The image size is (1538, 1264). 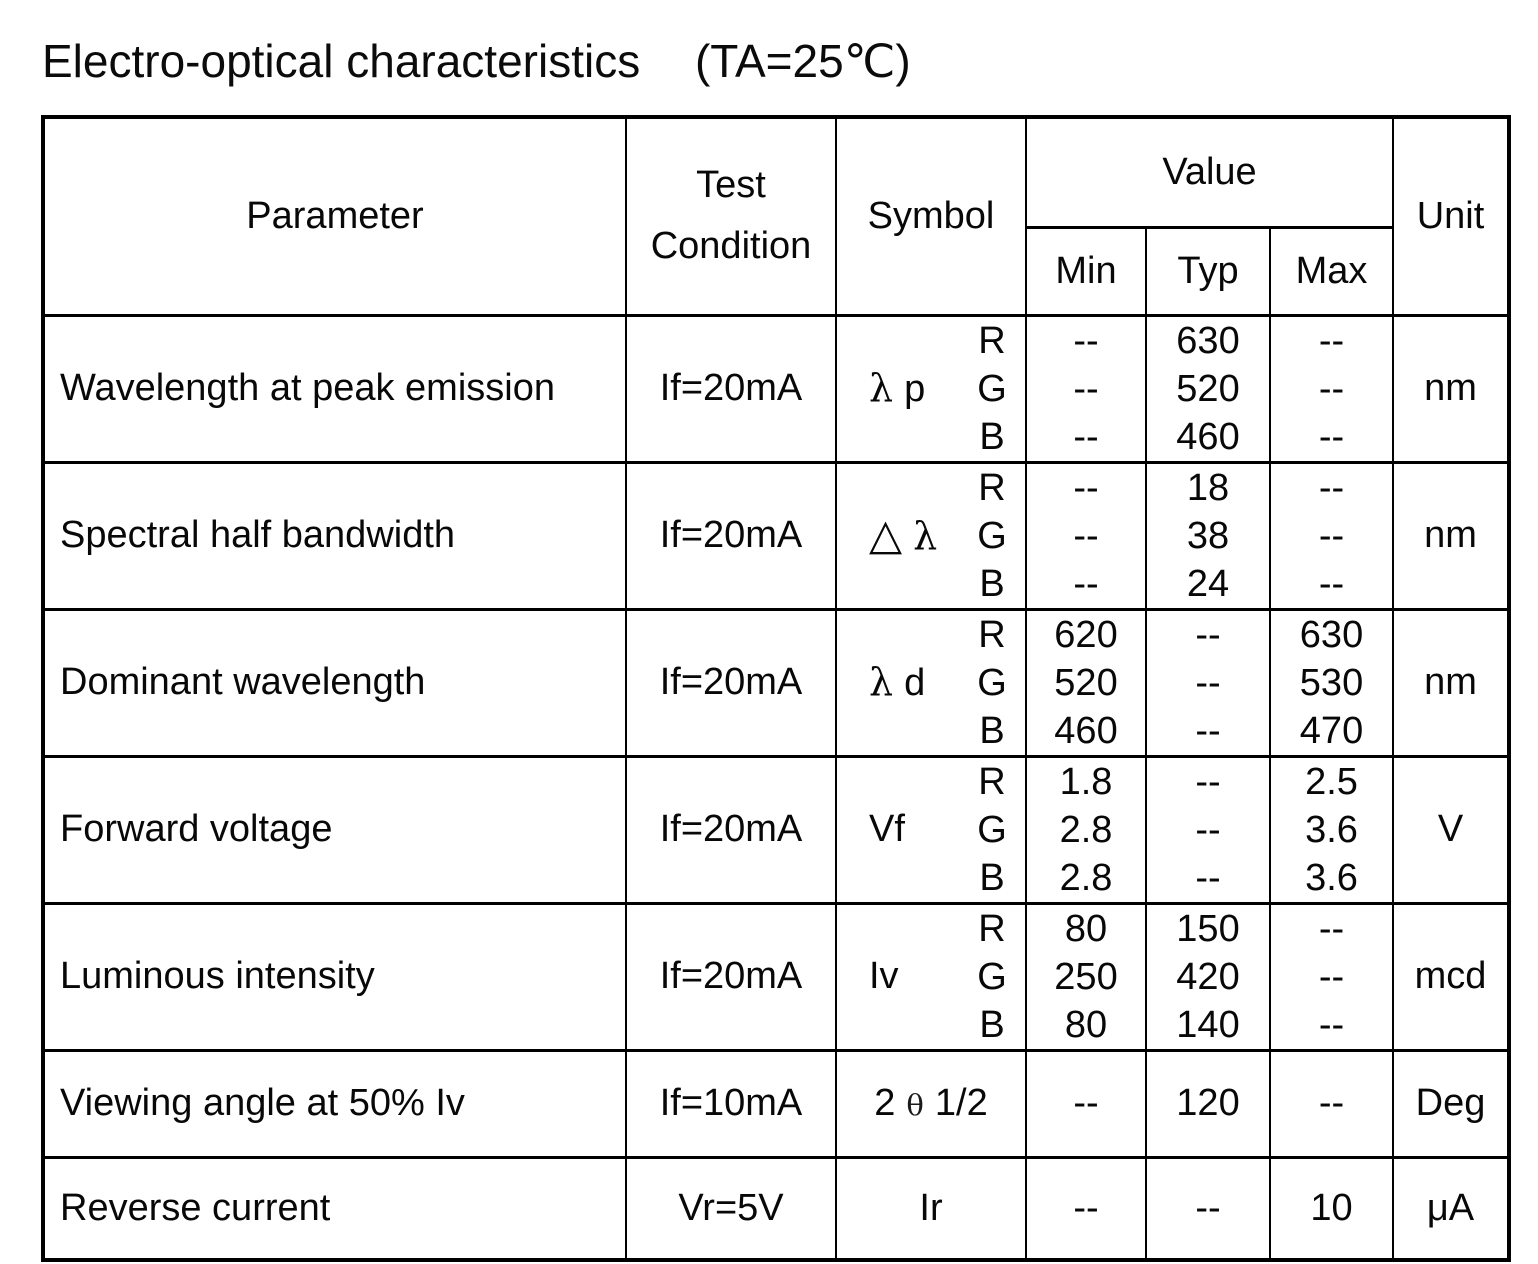 I want to click on max-values: 2.5 3.6 3.6, so click(x=1331, y=829).